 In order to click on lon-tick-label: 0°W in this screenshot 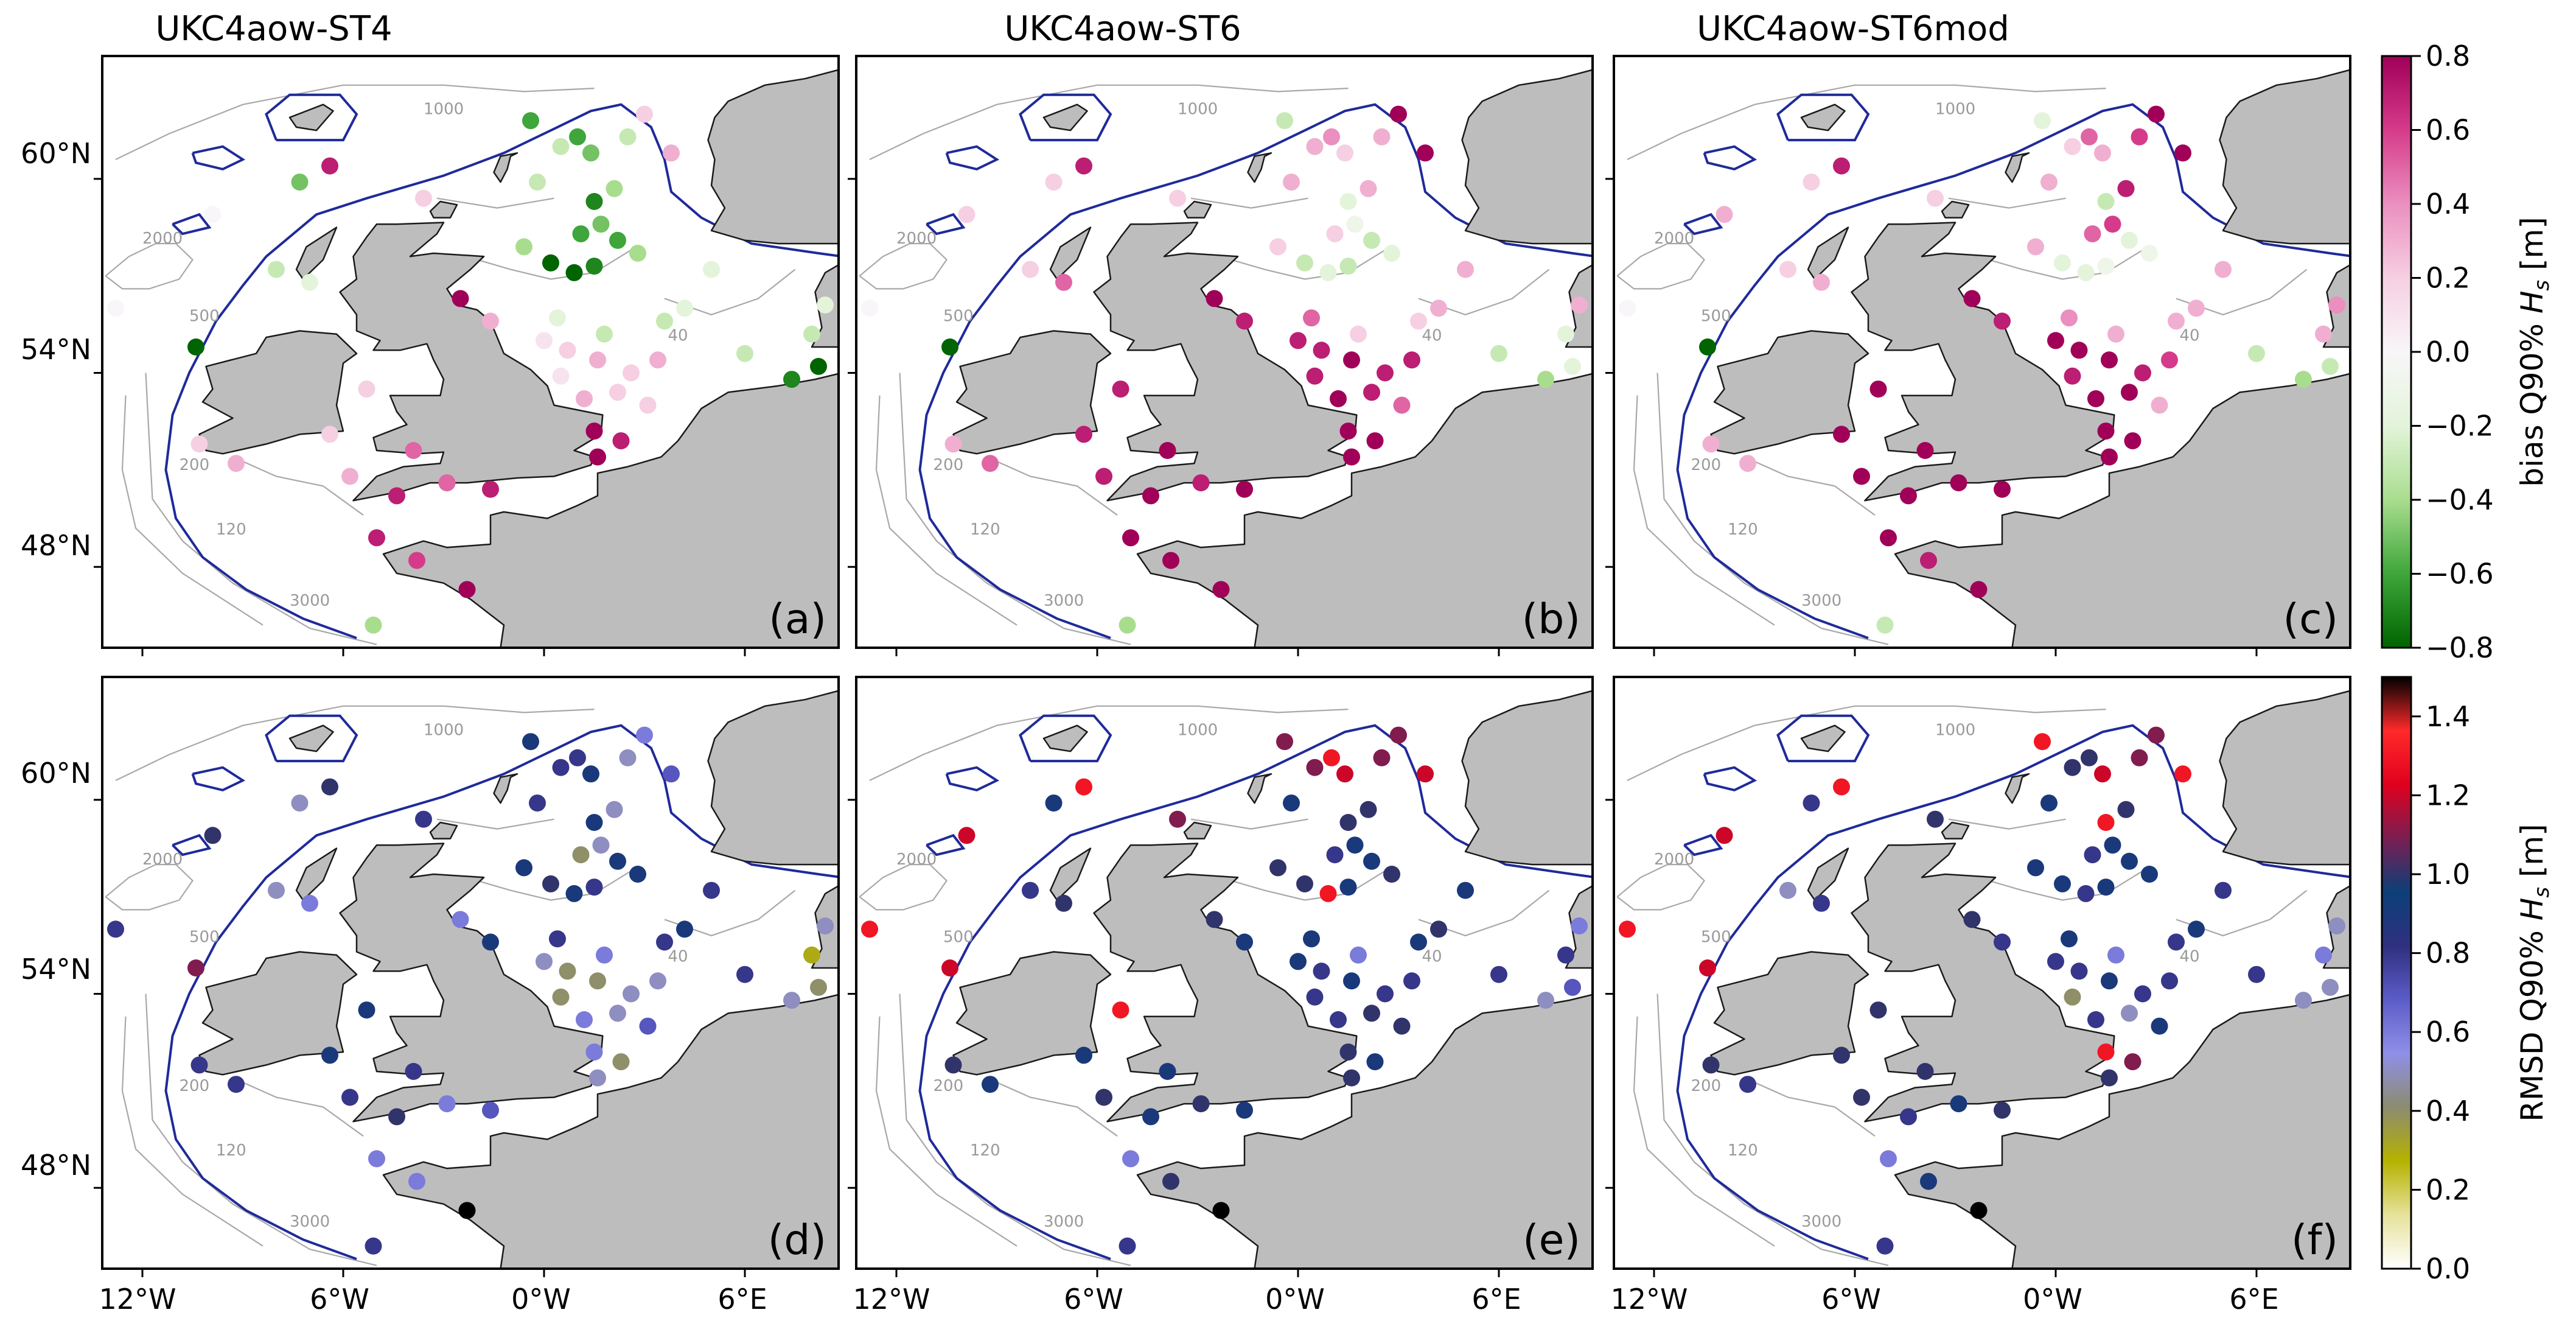, I will do `click(2052, 1299)`.